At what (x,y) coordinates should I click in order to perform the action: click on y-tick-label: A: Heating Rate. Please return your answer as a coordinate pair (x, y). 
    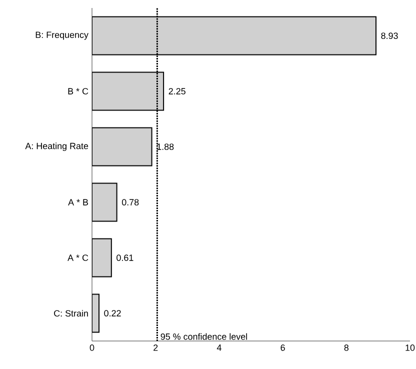
    Looking at the image, I should click on (56, 146).